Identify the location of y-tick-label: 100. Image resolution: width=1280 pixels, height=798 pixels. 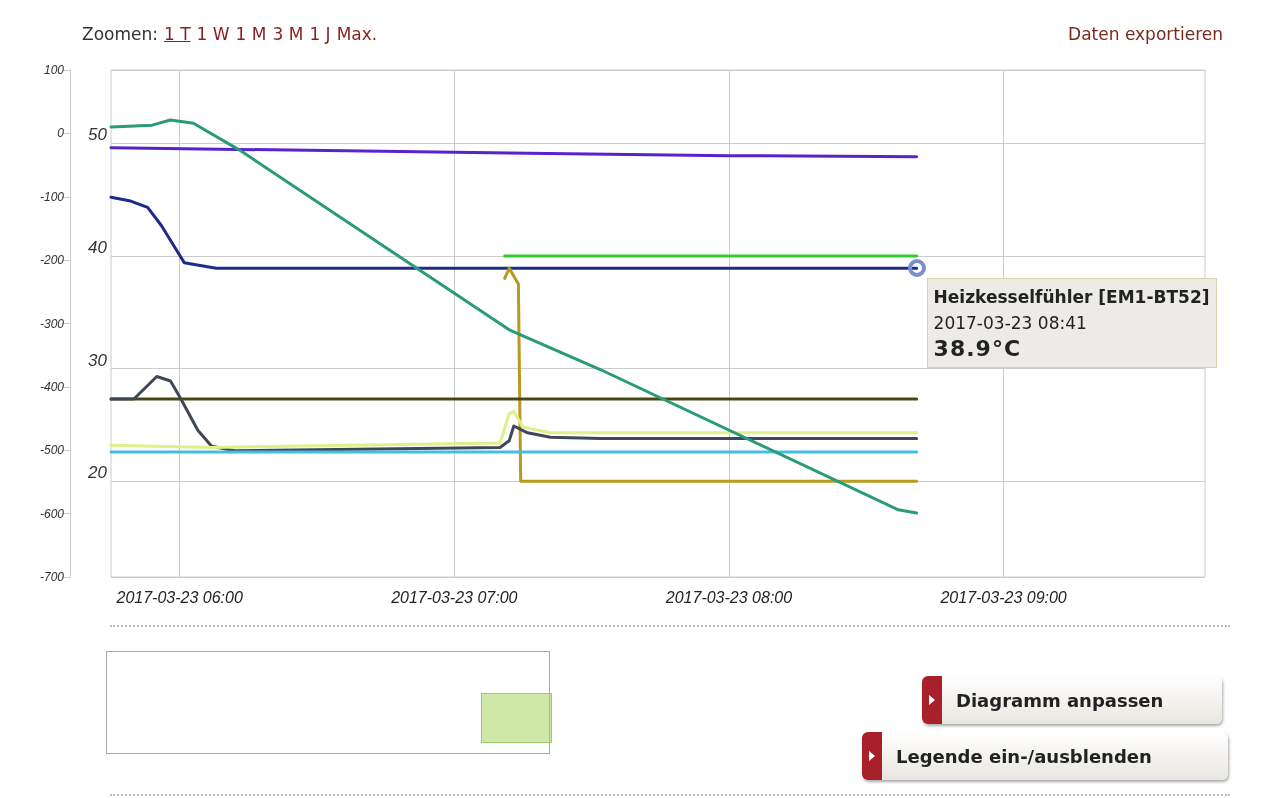
(54, 70).